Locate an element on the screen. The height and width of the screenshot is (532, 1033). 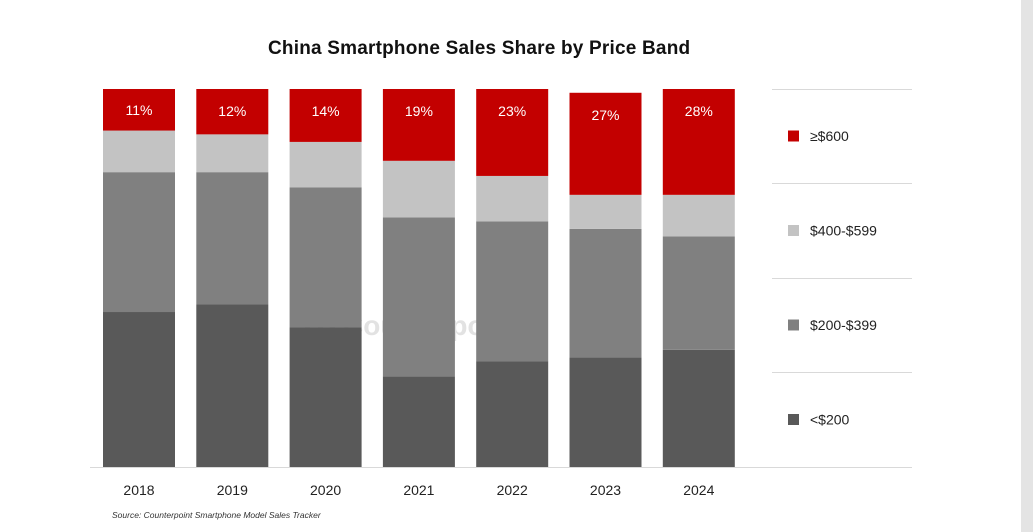
data-label-2019: 12% is located at coordinates (232, 111).